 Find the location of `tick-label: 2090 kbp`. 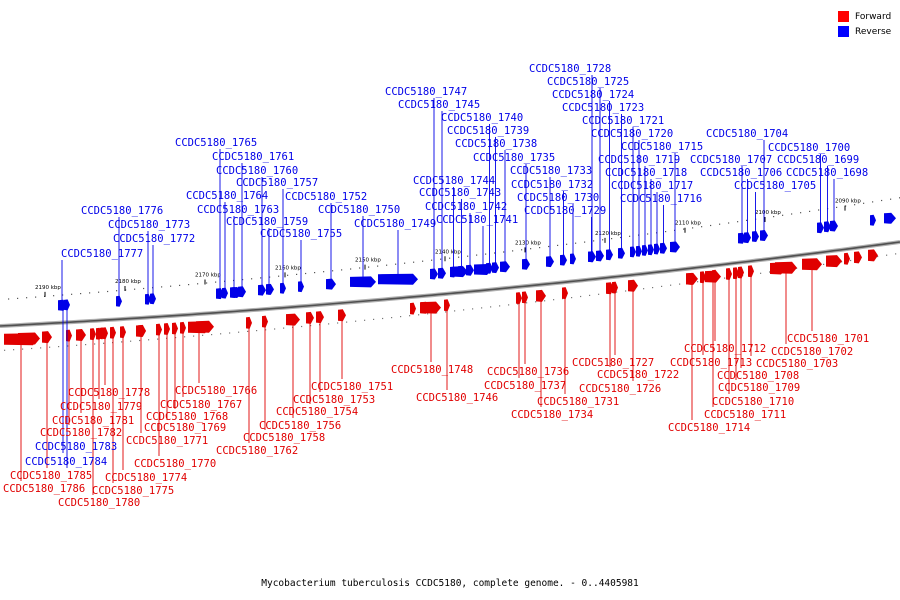

tick-label: 2090 kbp is located at coordinates (848, 202).